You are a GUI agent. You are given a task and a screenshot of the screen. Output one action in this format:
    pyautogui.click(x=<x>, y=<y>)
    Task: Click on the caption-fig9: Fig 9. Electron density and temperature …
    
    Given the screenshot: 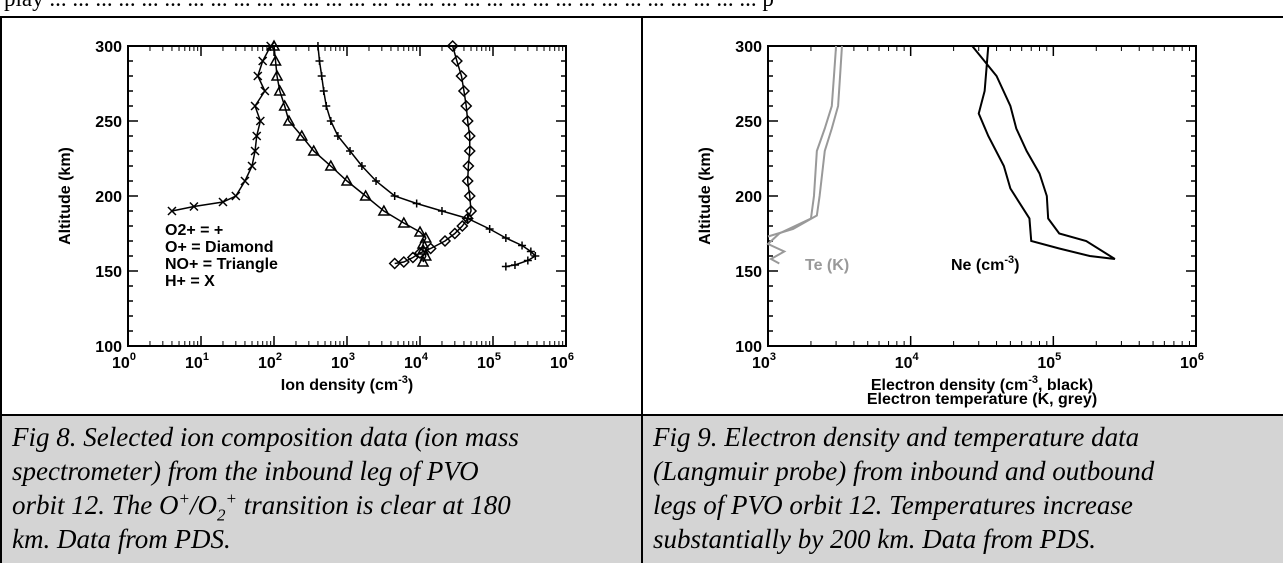 What is the action you would take?
    pyautogui.click(x=963, y=489)
    